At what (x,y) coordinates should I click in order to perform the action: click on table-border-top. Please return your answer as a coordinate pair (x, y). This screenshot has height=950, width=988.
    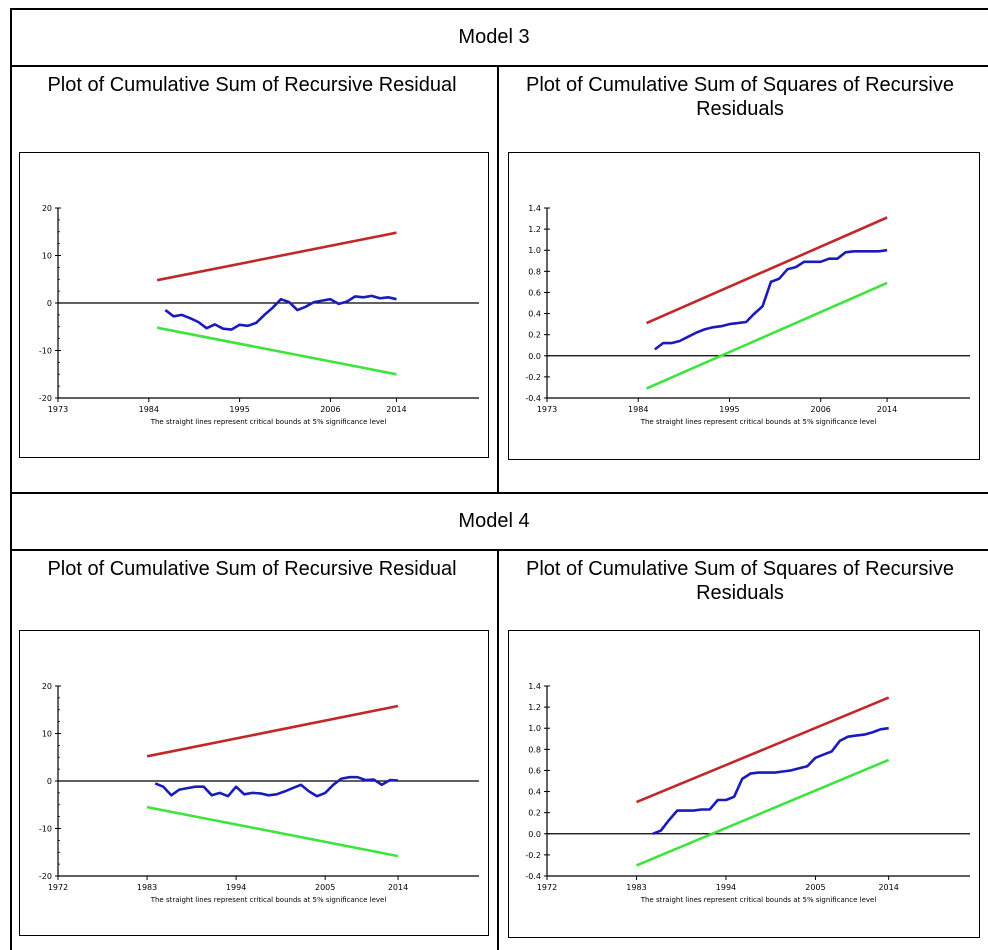
    Looking at the image, I should click on (499, 9).